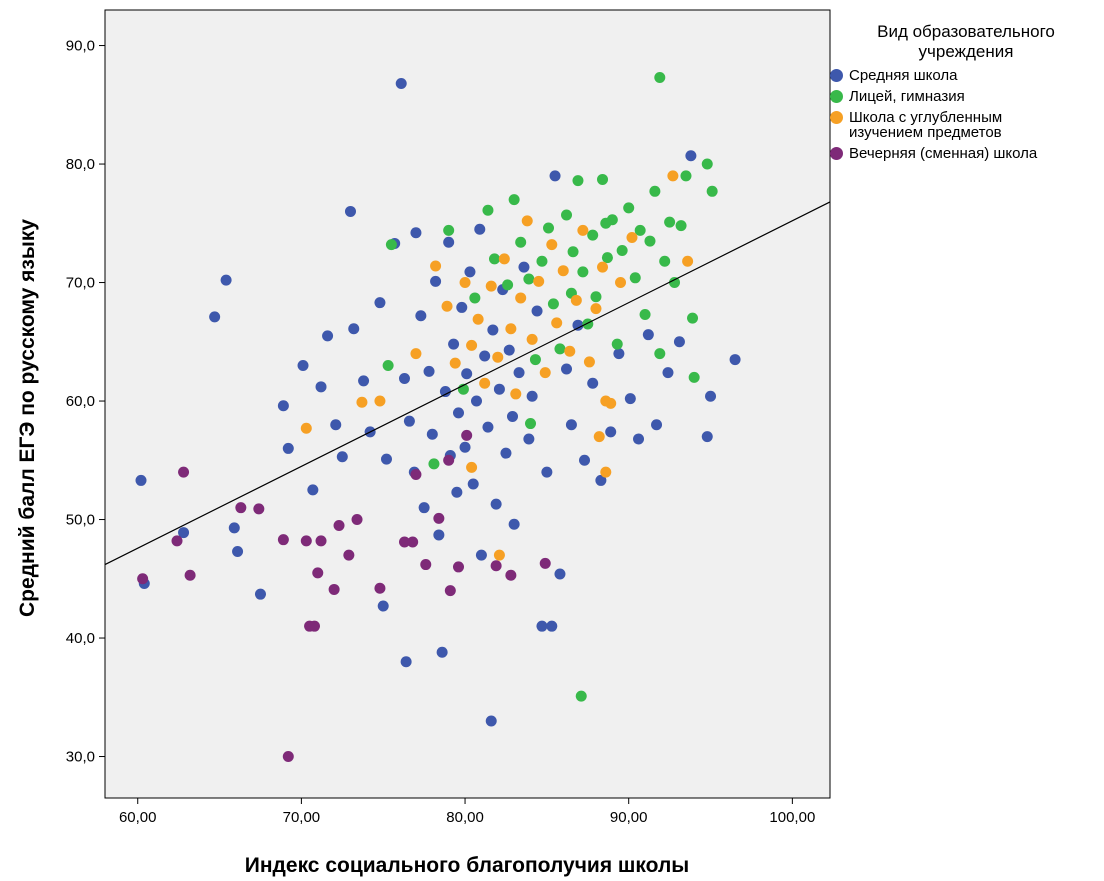  Describe the element at coordinates (80, 638) in the screenshot. I see `y-tick-label: 40,0` at that location.